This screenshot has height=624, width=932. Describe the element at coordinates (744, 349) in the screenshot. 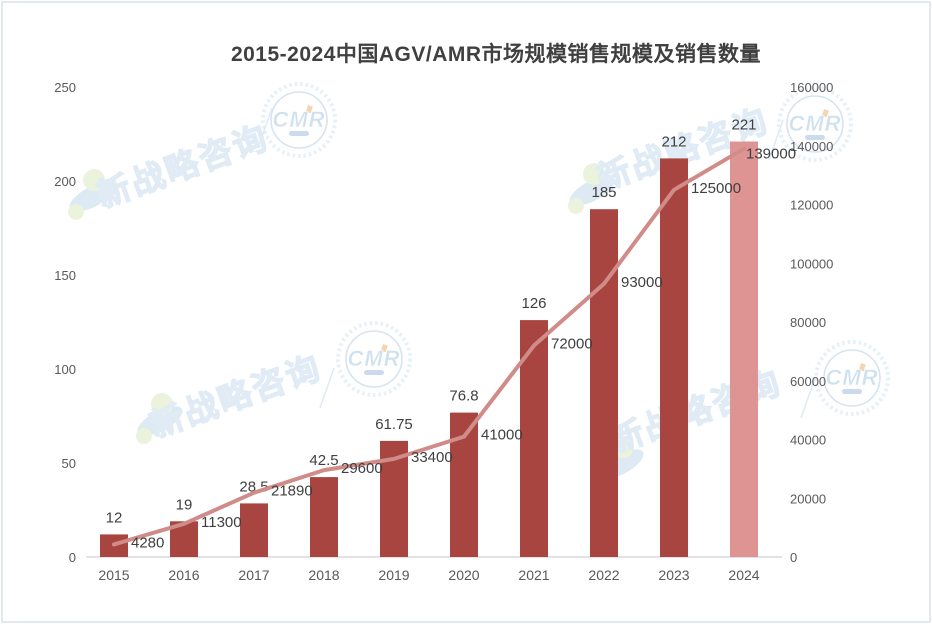

I see `bar-2024` at that location.